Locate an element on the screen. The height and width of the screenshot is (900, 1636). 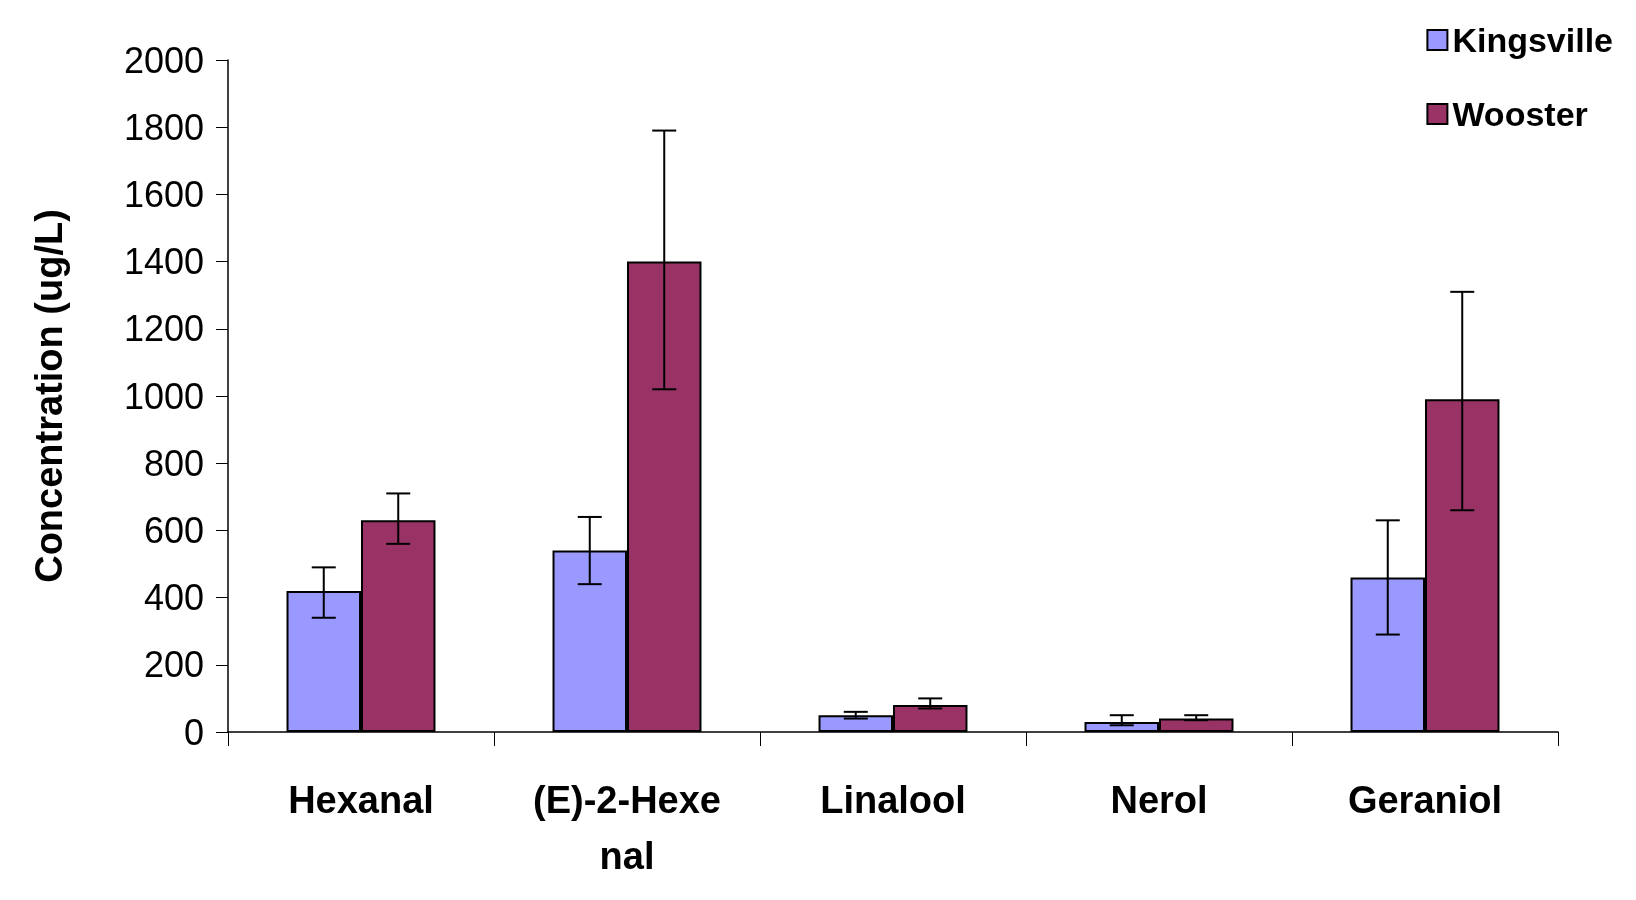
y-tick-label: 0 is located at coordinates (193, 732).